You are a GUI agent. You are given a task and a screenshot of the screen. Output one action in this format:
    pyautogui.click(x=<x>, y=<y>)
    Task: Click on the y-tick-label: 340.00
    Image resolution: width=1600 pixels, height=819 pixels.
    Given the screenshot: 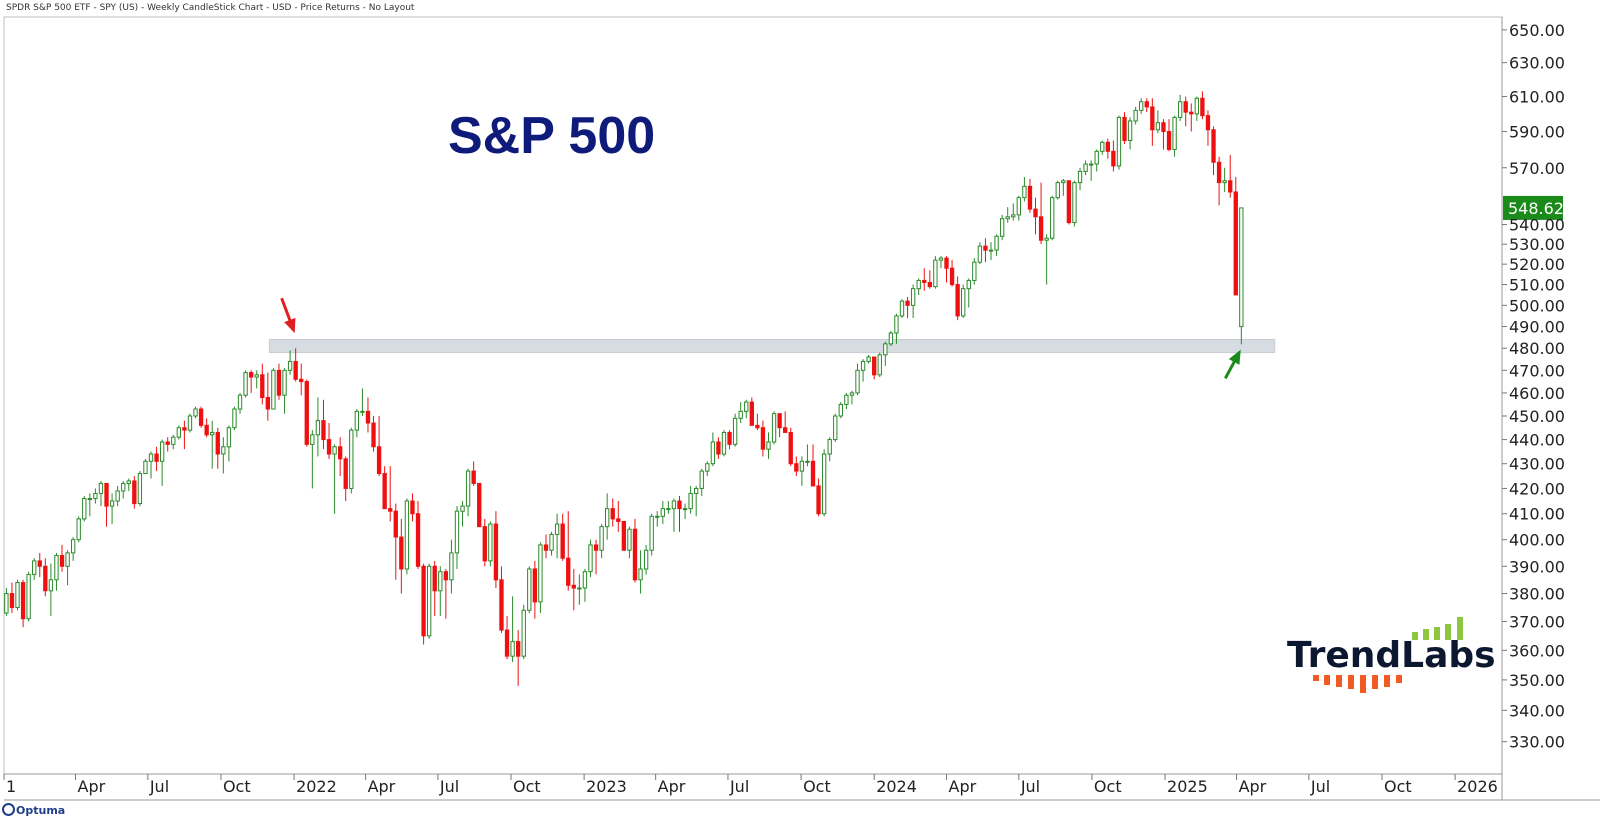 What is the action you would take?
    pyautogui.click(x=1537, y=710)
    